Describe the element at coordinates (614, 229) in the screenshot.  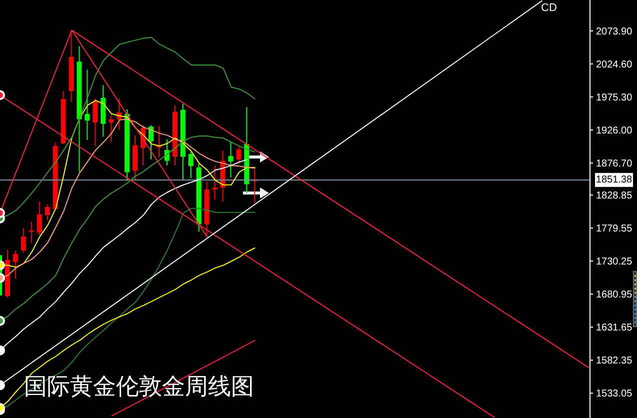
I see `y-tick-label: 1779.55` at that location.